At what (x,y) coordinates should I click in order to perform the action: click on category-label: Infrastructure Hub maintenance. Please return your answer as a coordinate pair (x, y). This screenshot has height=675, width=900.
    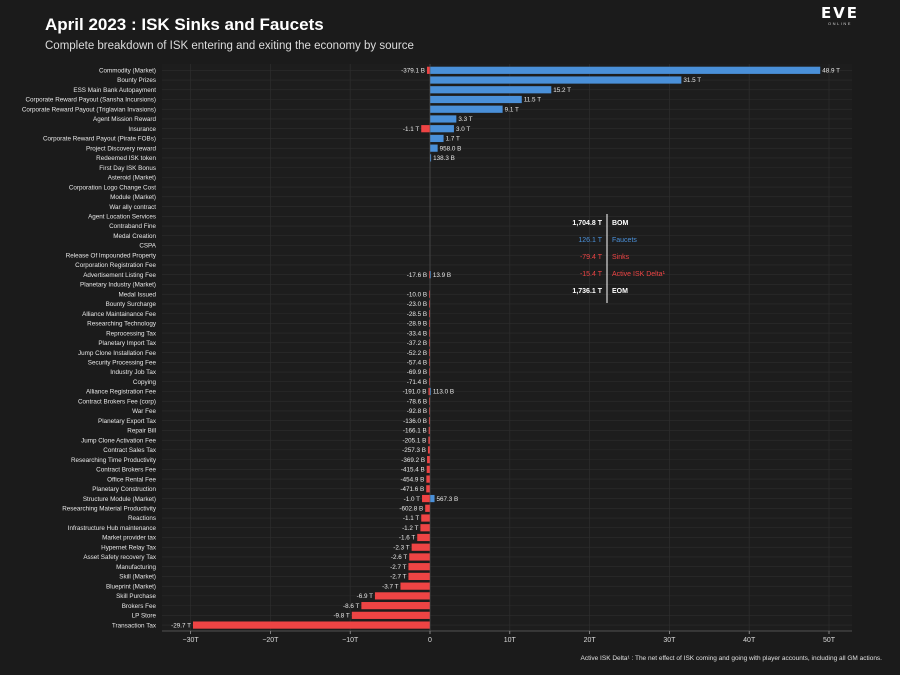
    Looking at the image, I should click on (112, 528).